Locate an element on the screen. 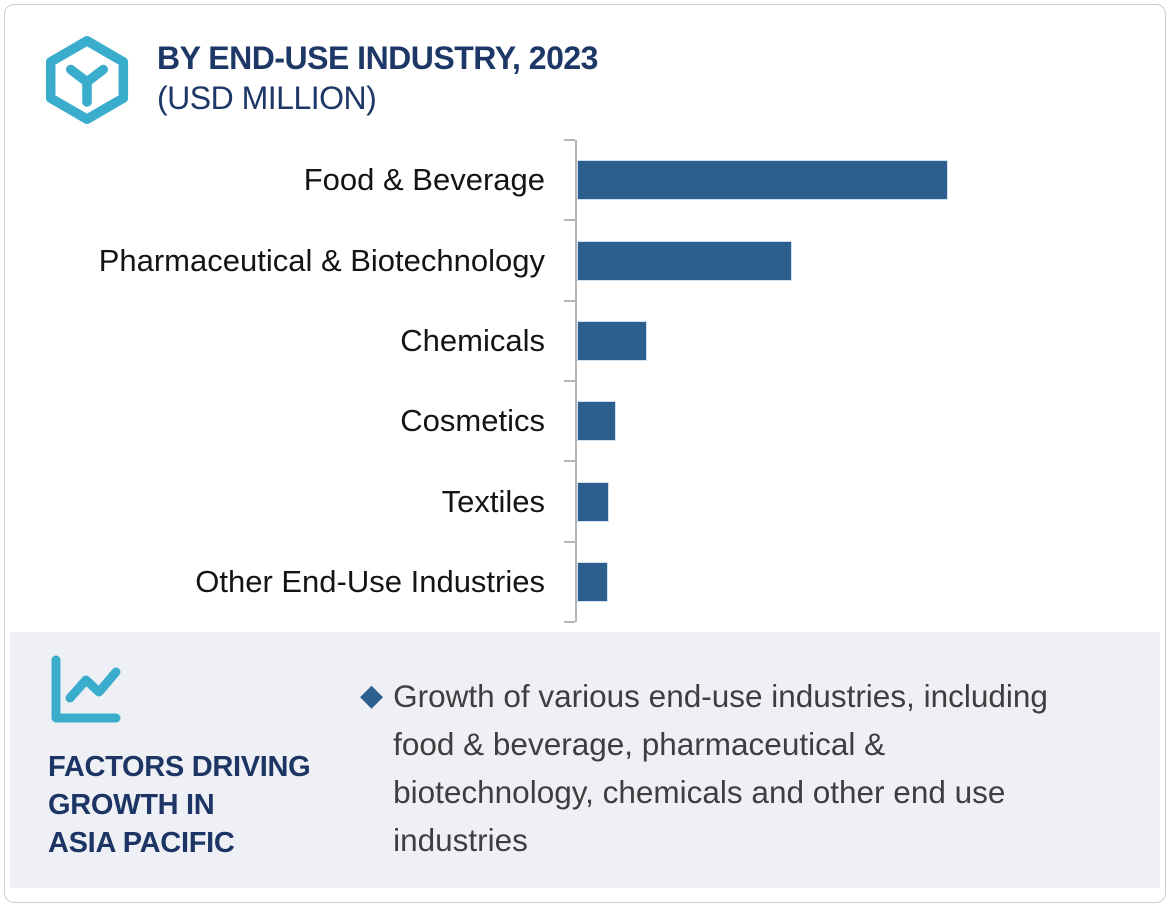 The height and width of the screenshot is (907, 1170). category-label: Cosmetics is located at coordinates (472, 421).